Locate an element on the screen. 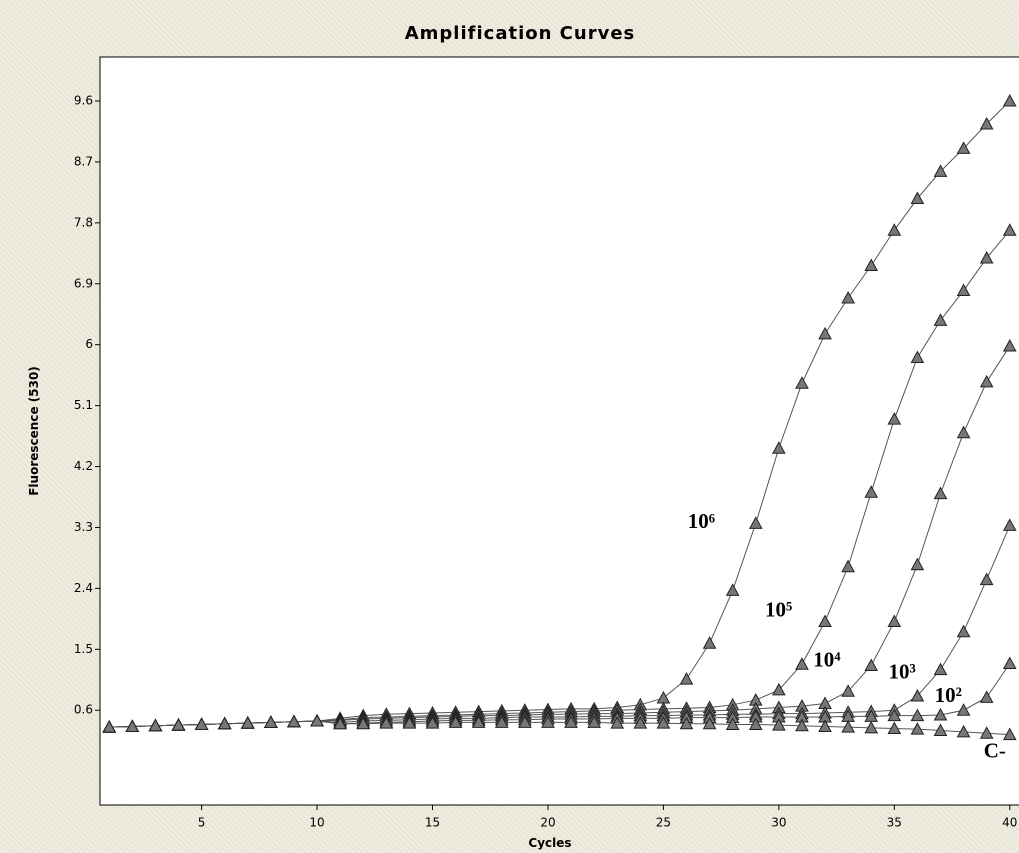 The height and width of the screenshot is (853, 1019). curve-label: 10⁴ is located at coordinates (827, 659).